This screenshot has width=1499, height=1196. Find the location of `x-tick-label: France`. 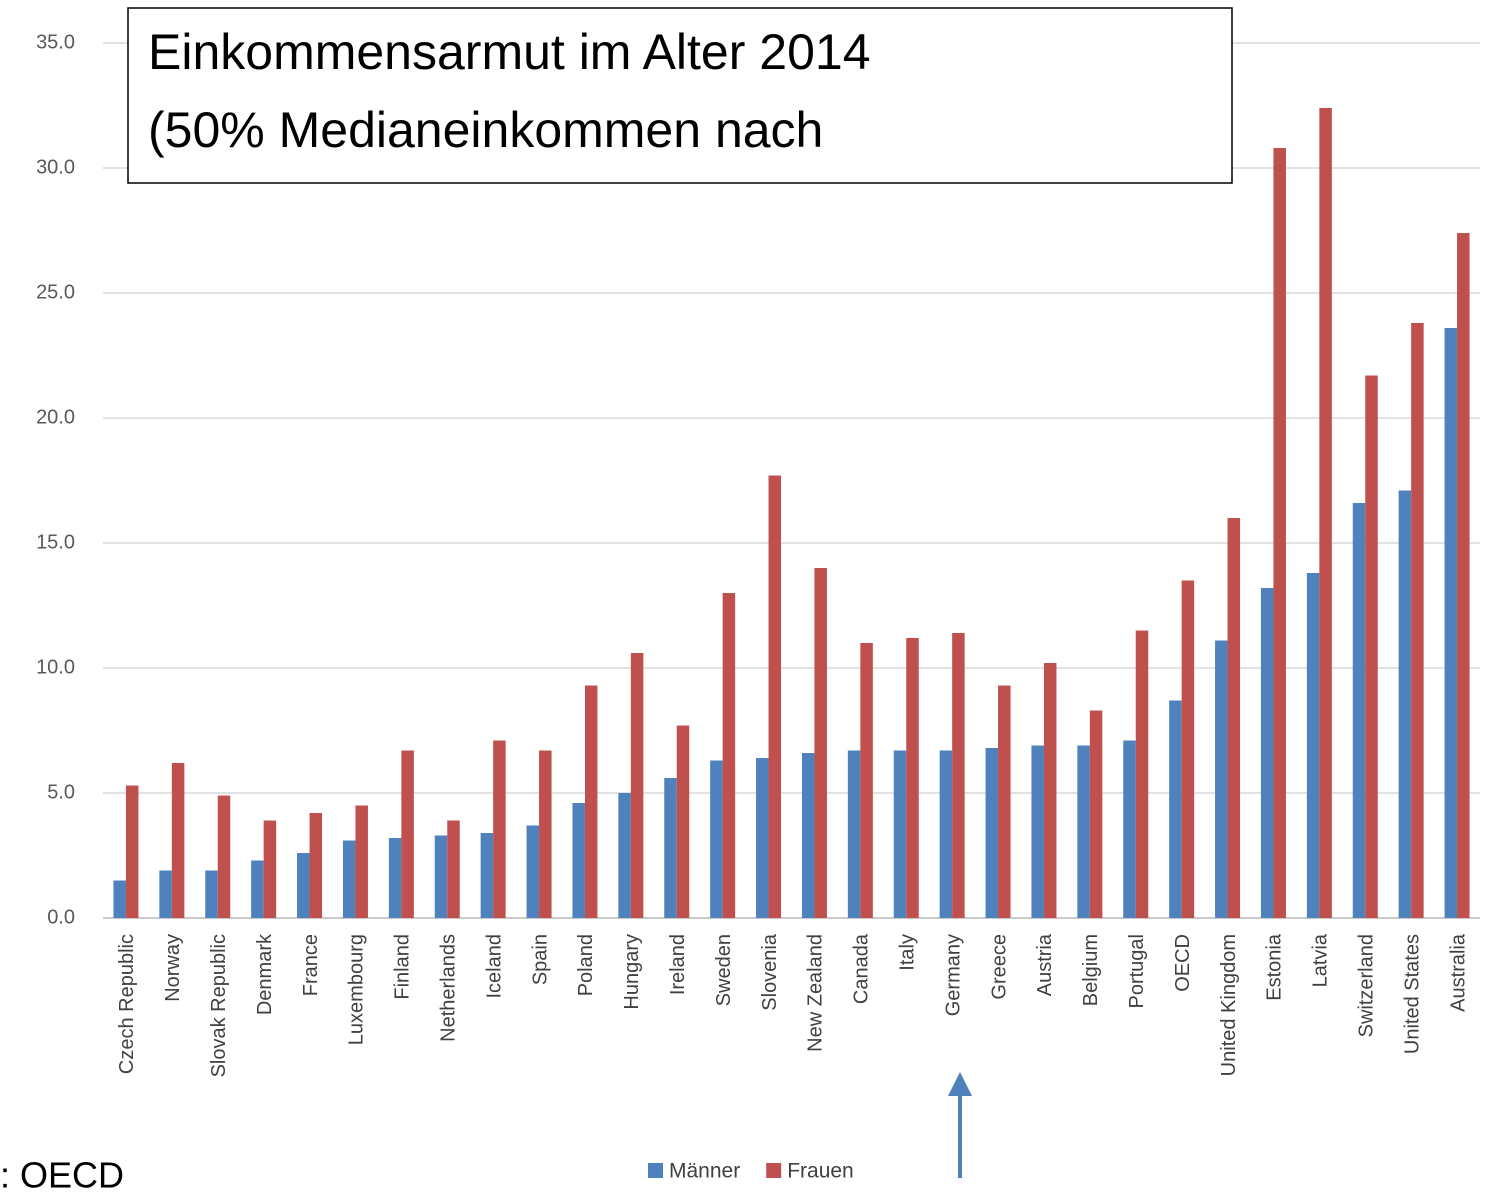

x-tick-label: France is located at coordinates (311, 965).